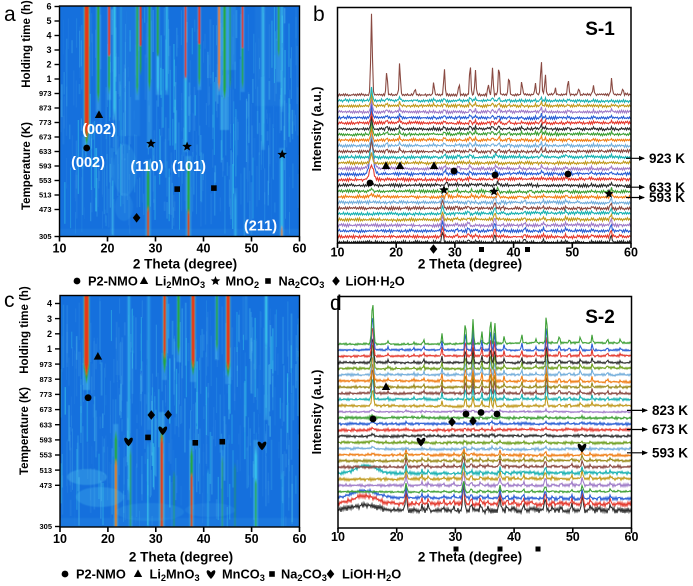 The image size is (693, 586). What do you see at coordinates (600, 29) in the screenshot?
I see `svg-text: S-1` at bounding box center [600, 29].